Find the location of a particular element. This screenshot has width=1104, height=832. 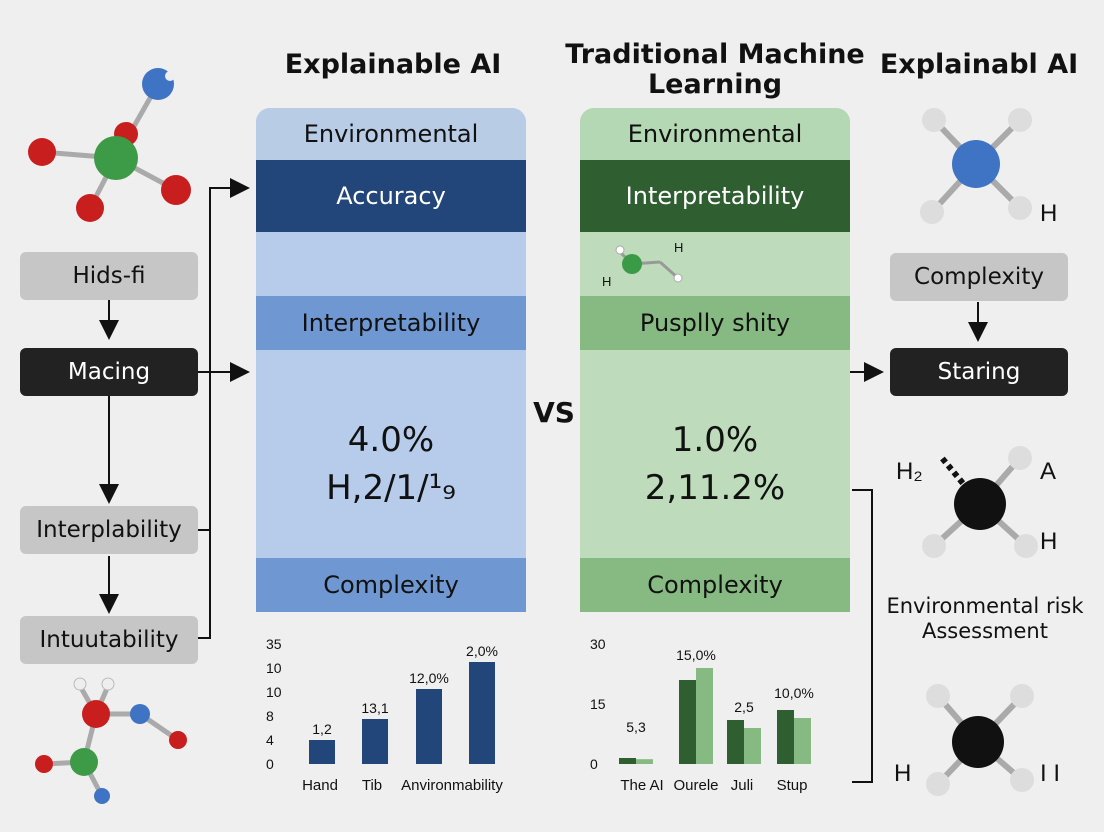

data-label: 5,3 is located at coordinates (636, 727).